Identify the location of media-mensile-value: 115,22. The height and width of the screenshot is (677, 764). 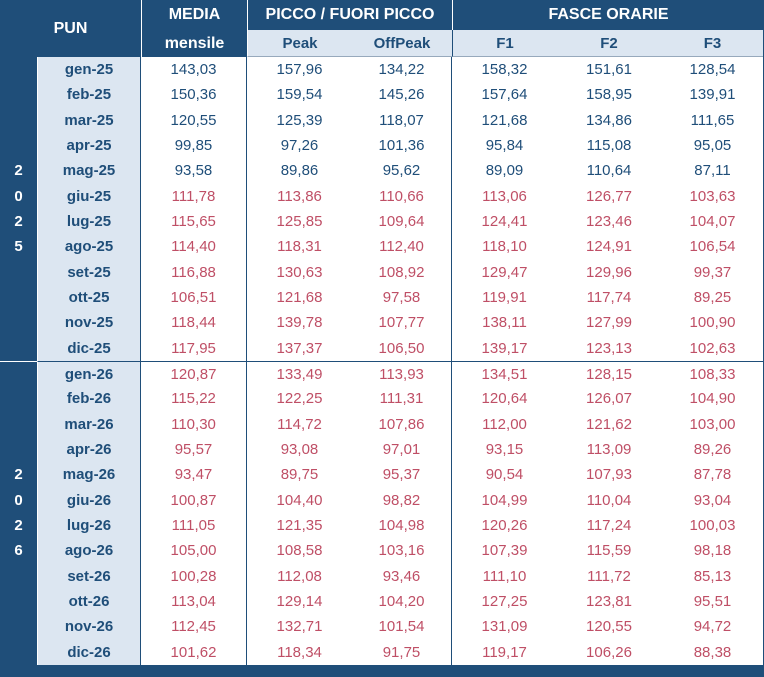
(194, 399).